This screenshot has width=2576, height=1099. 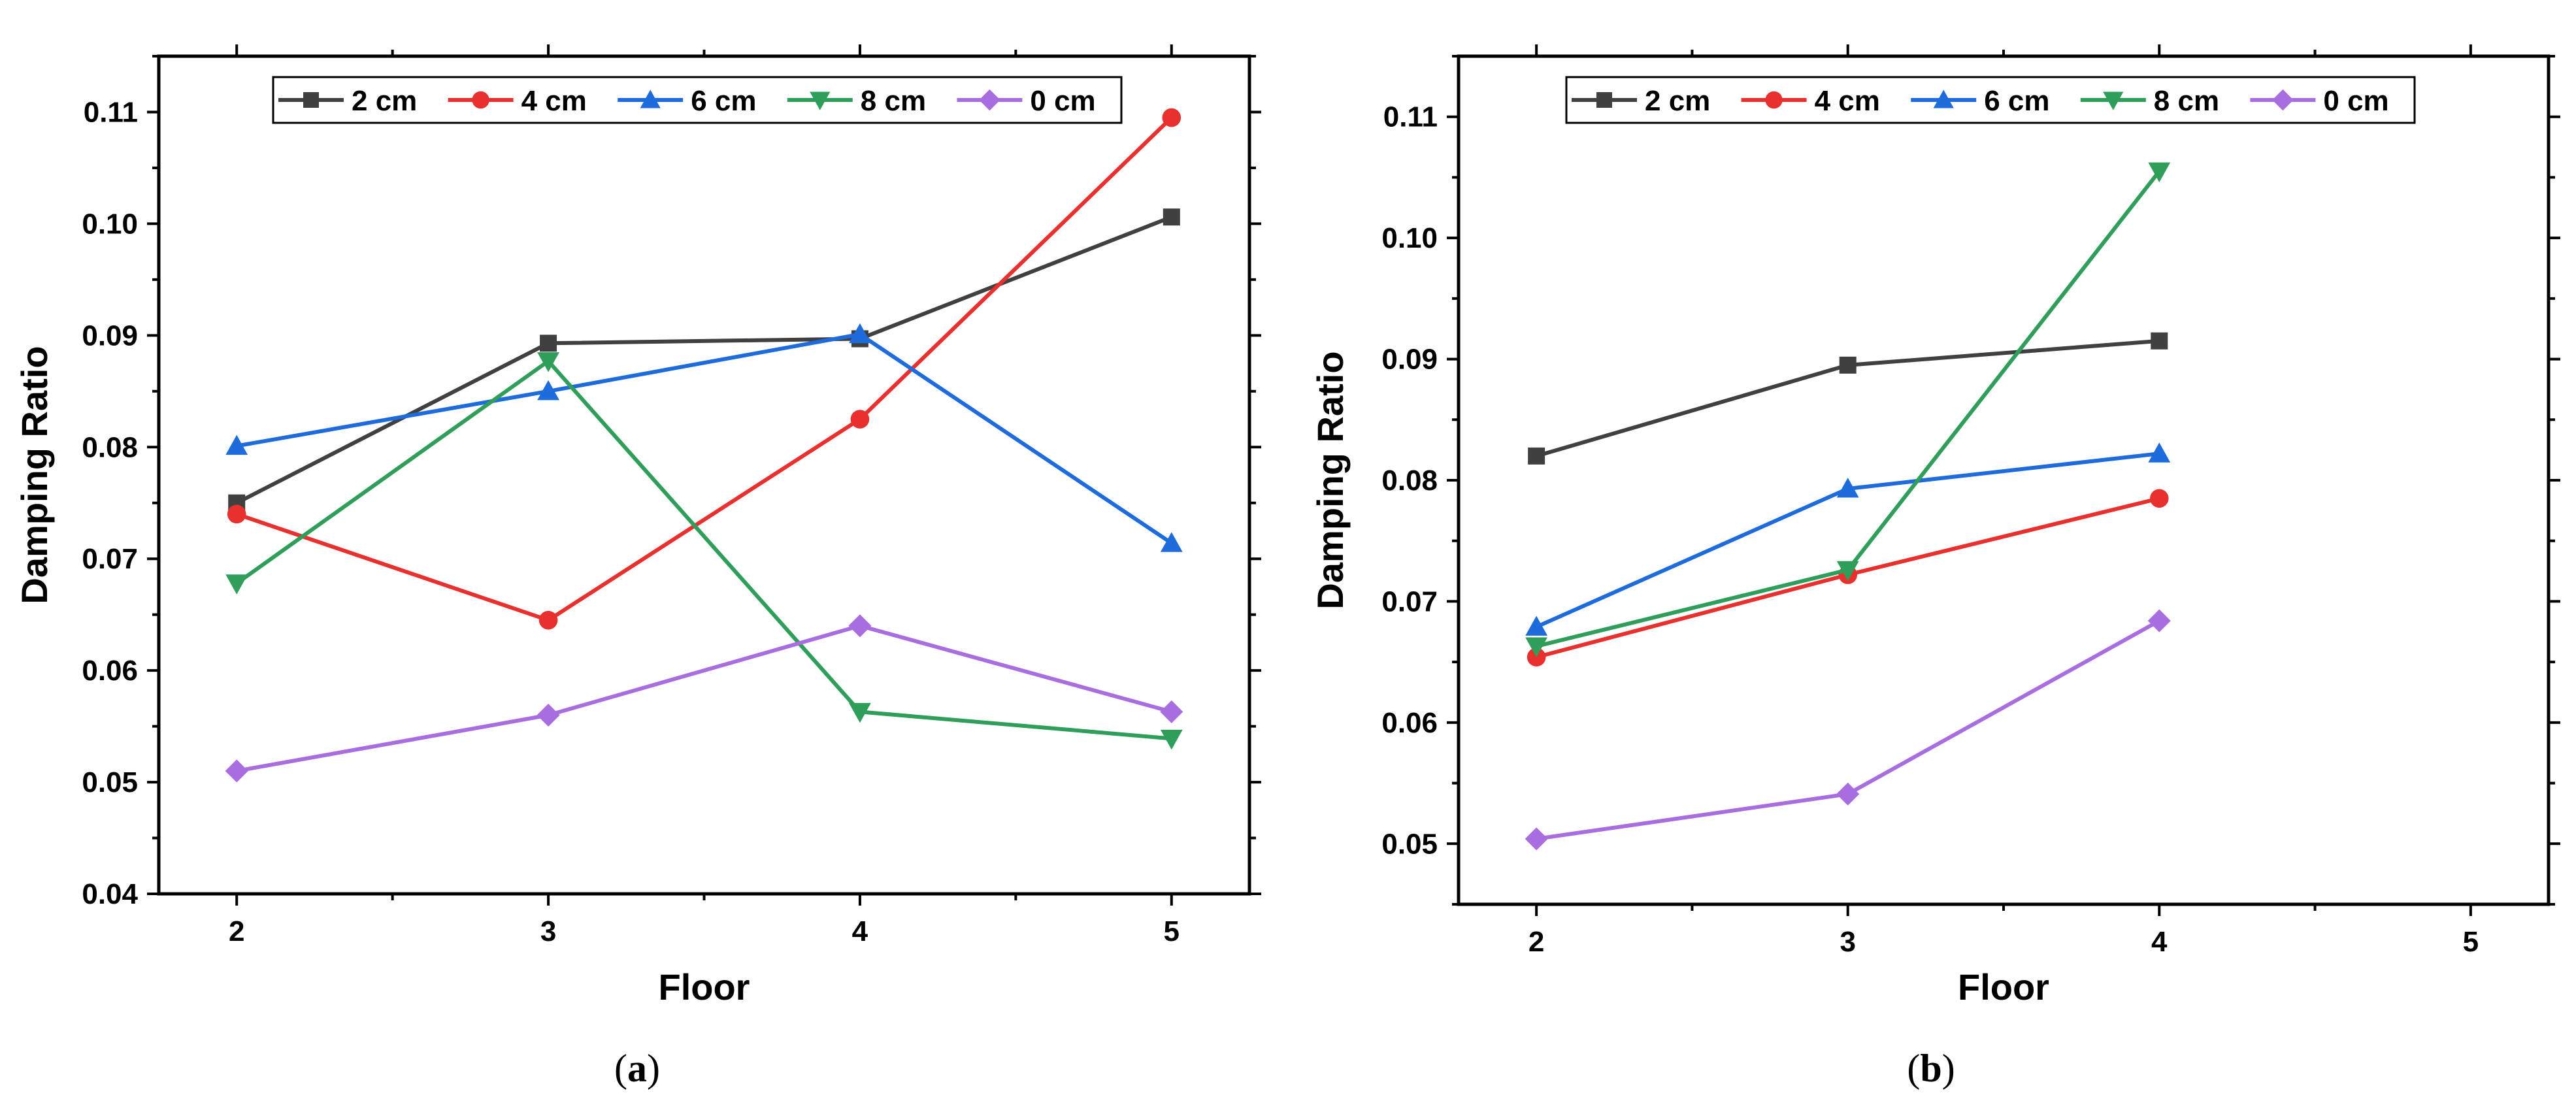 I want to click on series-line-6cm, so click(x=704, y=439).